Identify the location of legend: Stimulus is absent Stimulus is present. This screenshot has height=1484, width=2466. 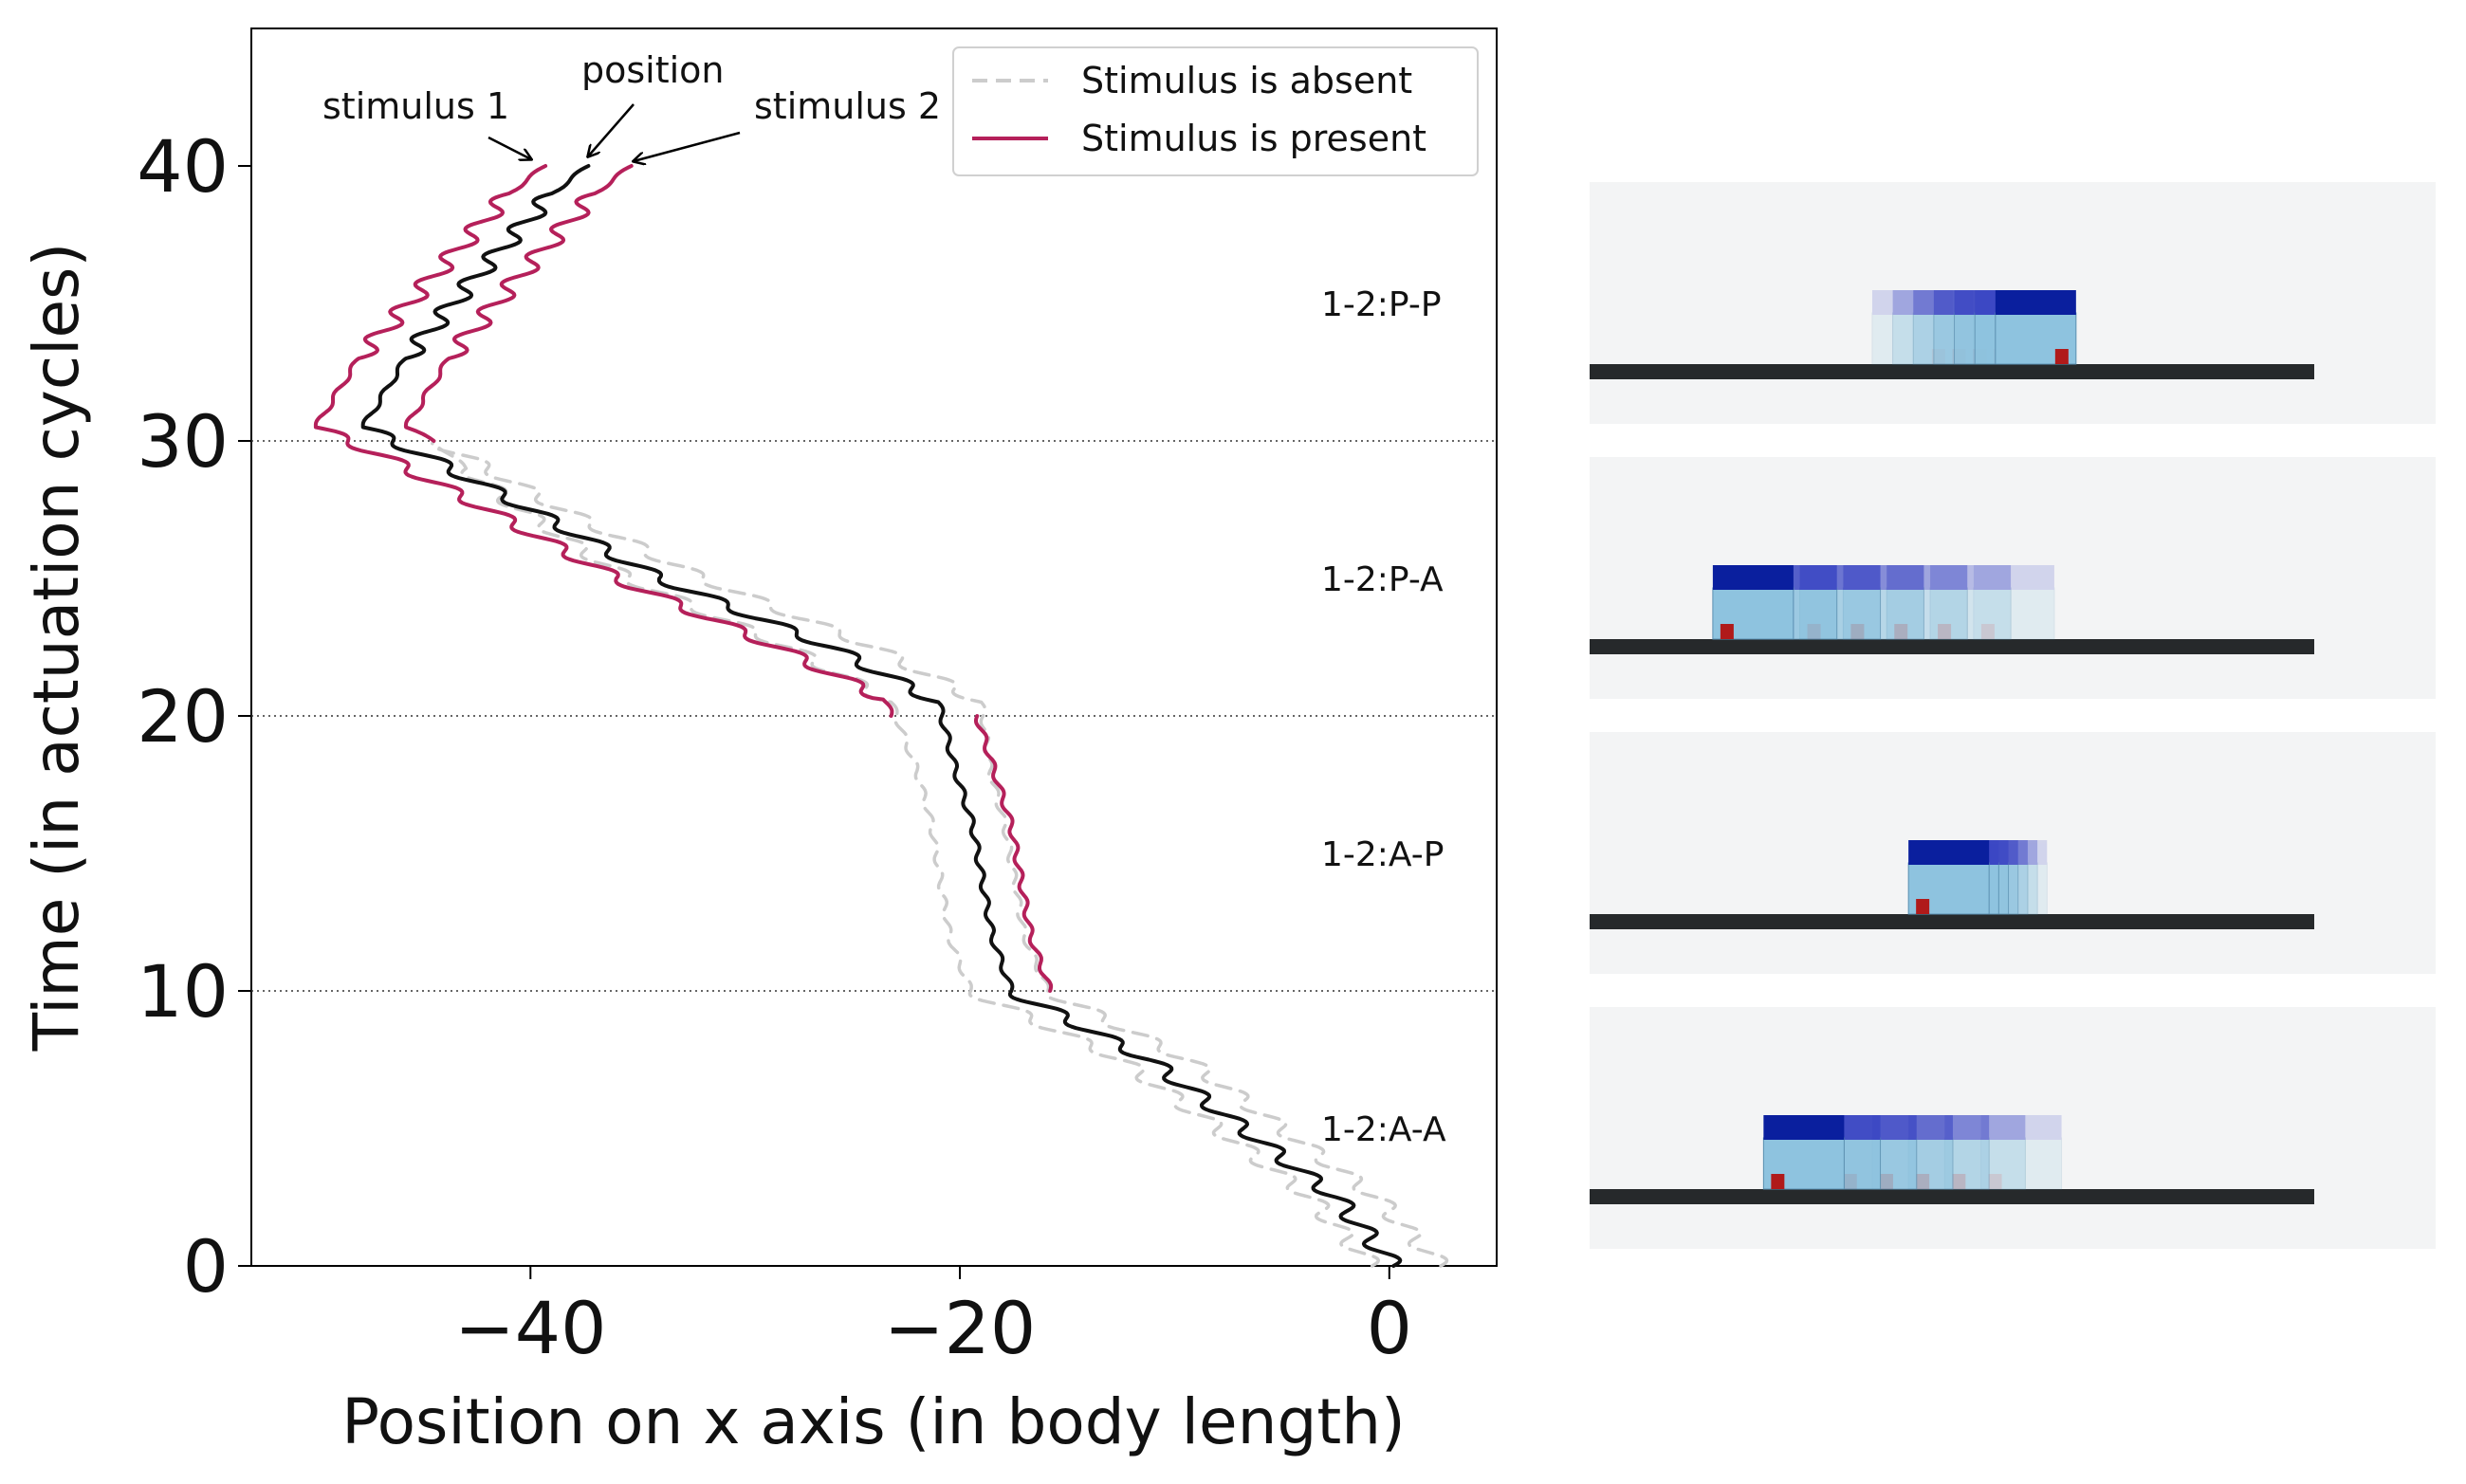
(1215, 111).